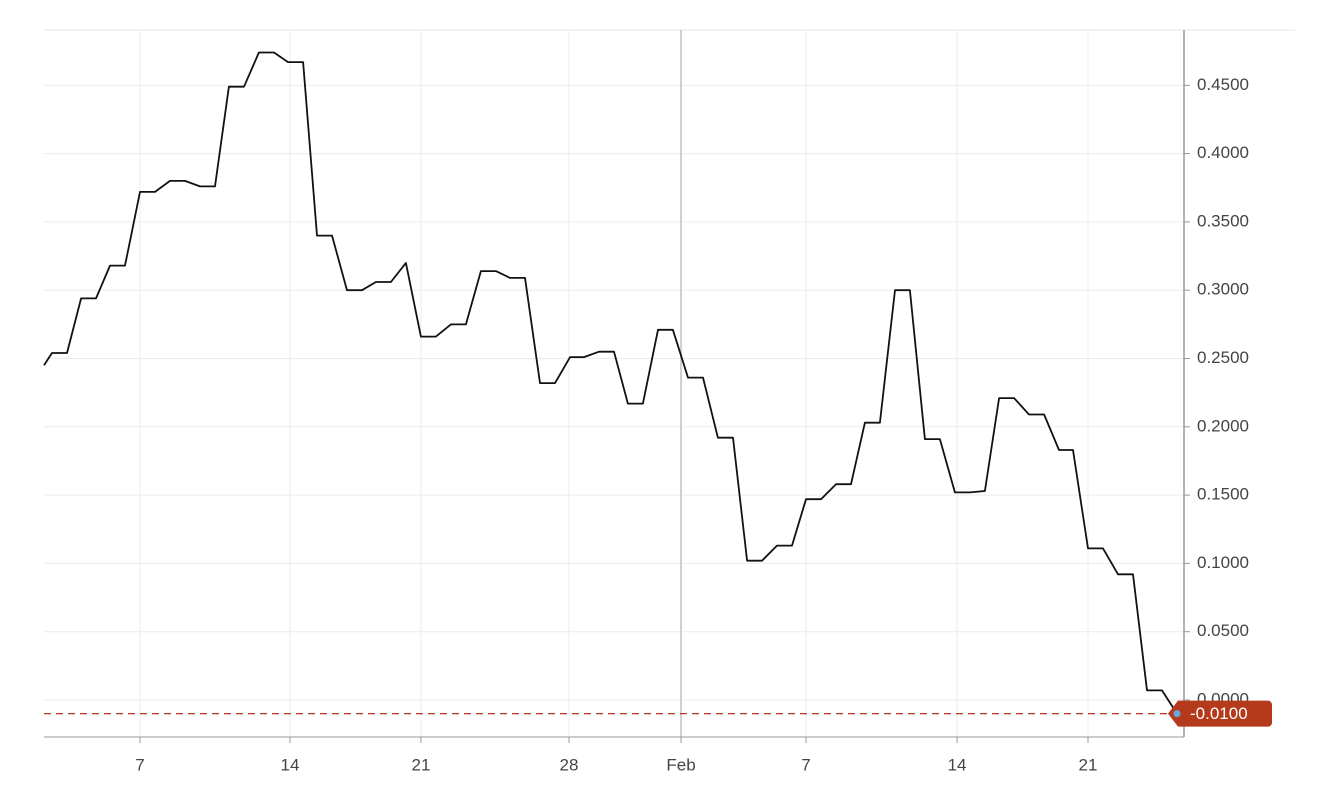  I want to click on y-tick-label: 0.0500, so click(1223, 630).